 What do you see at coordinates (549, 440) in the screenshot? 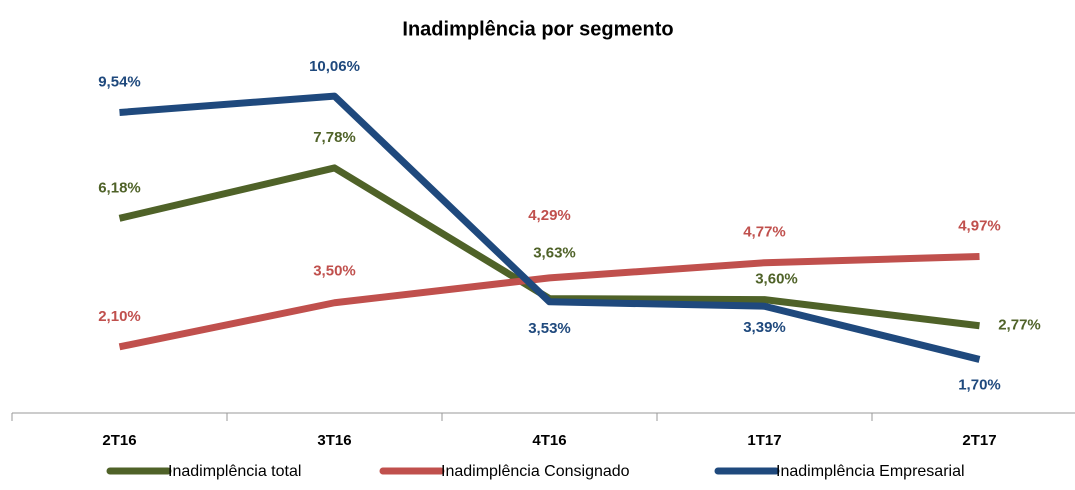
I see `x-tick-label: 4T16` at bounding box center [549, 440].